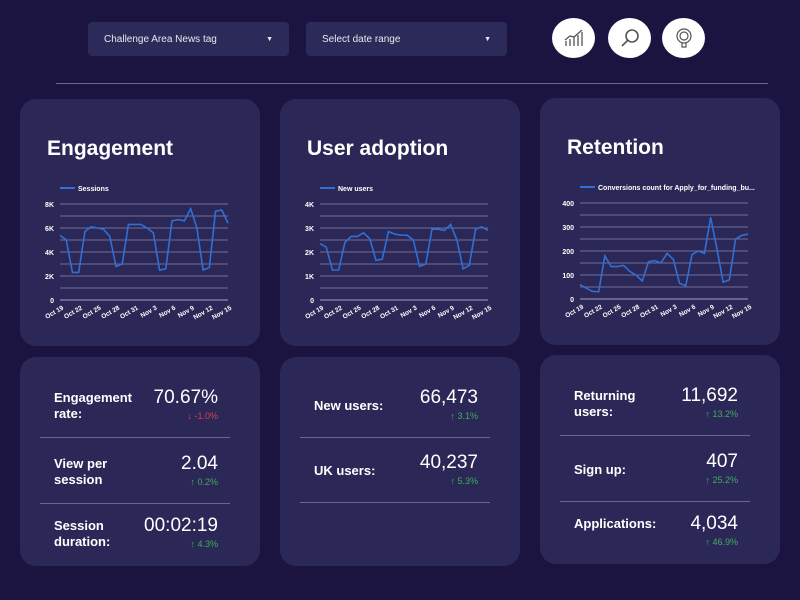 This screenshot has width=800, height=600. I want to click on card-title: User adoption, so click(378, 148).